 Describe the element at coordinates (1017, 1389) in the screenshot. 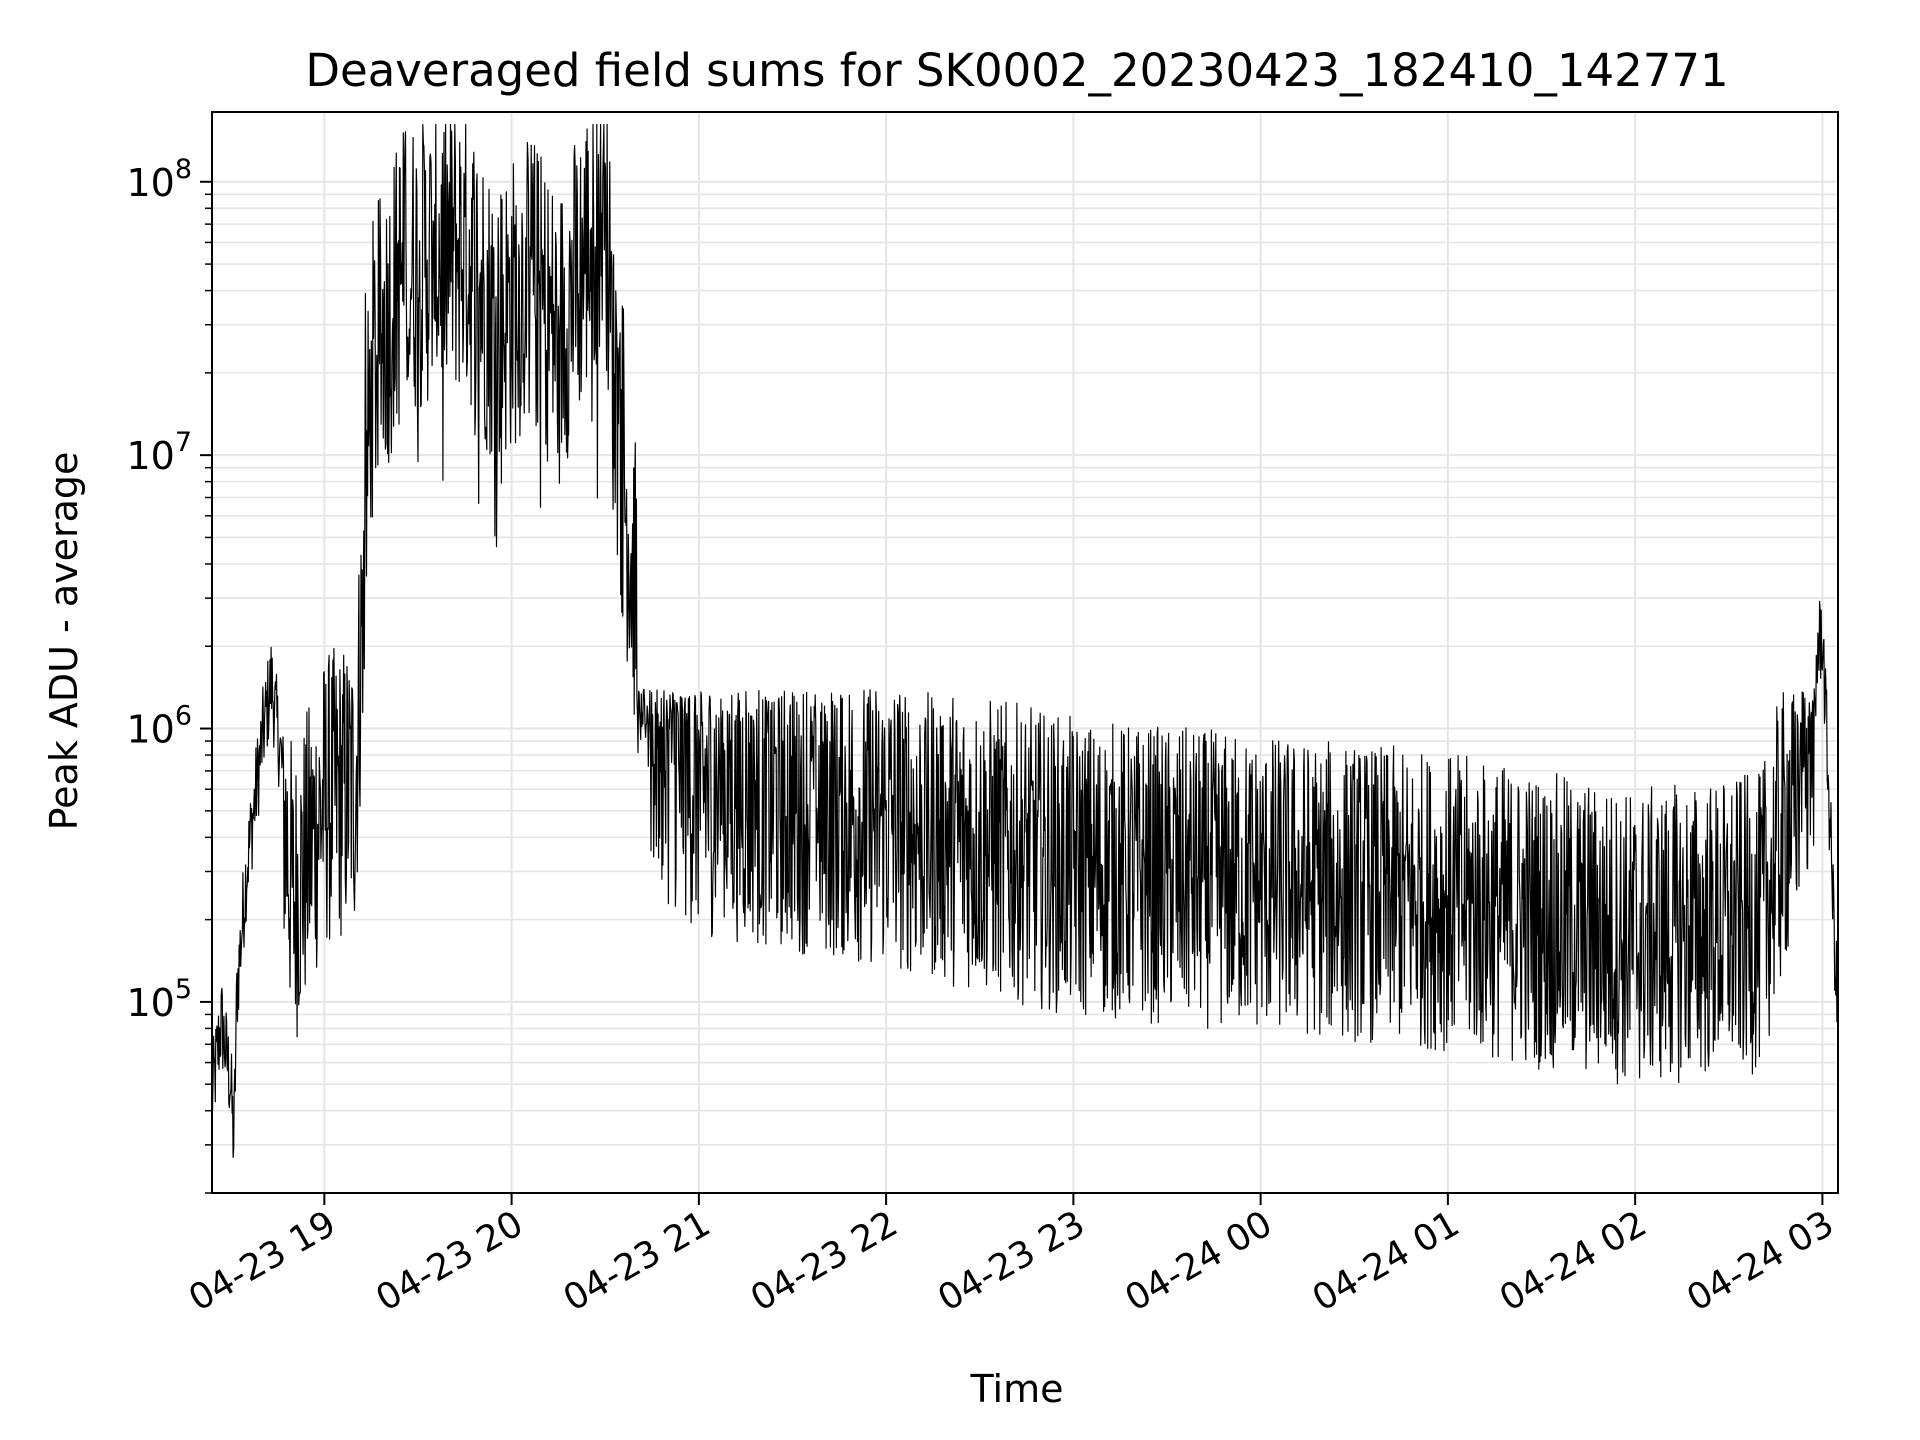

I see `x-axis-label: Time` at that location.